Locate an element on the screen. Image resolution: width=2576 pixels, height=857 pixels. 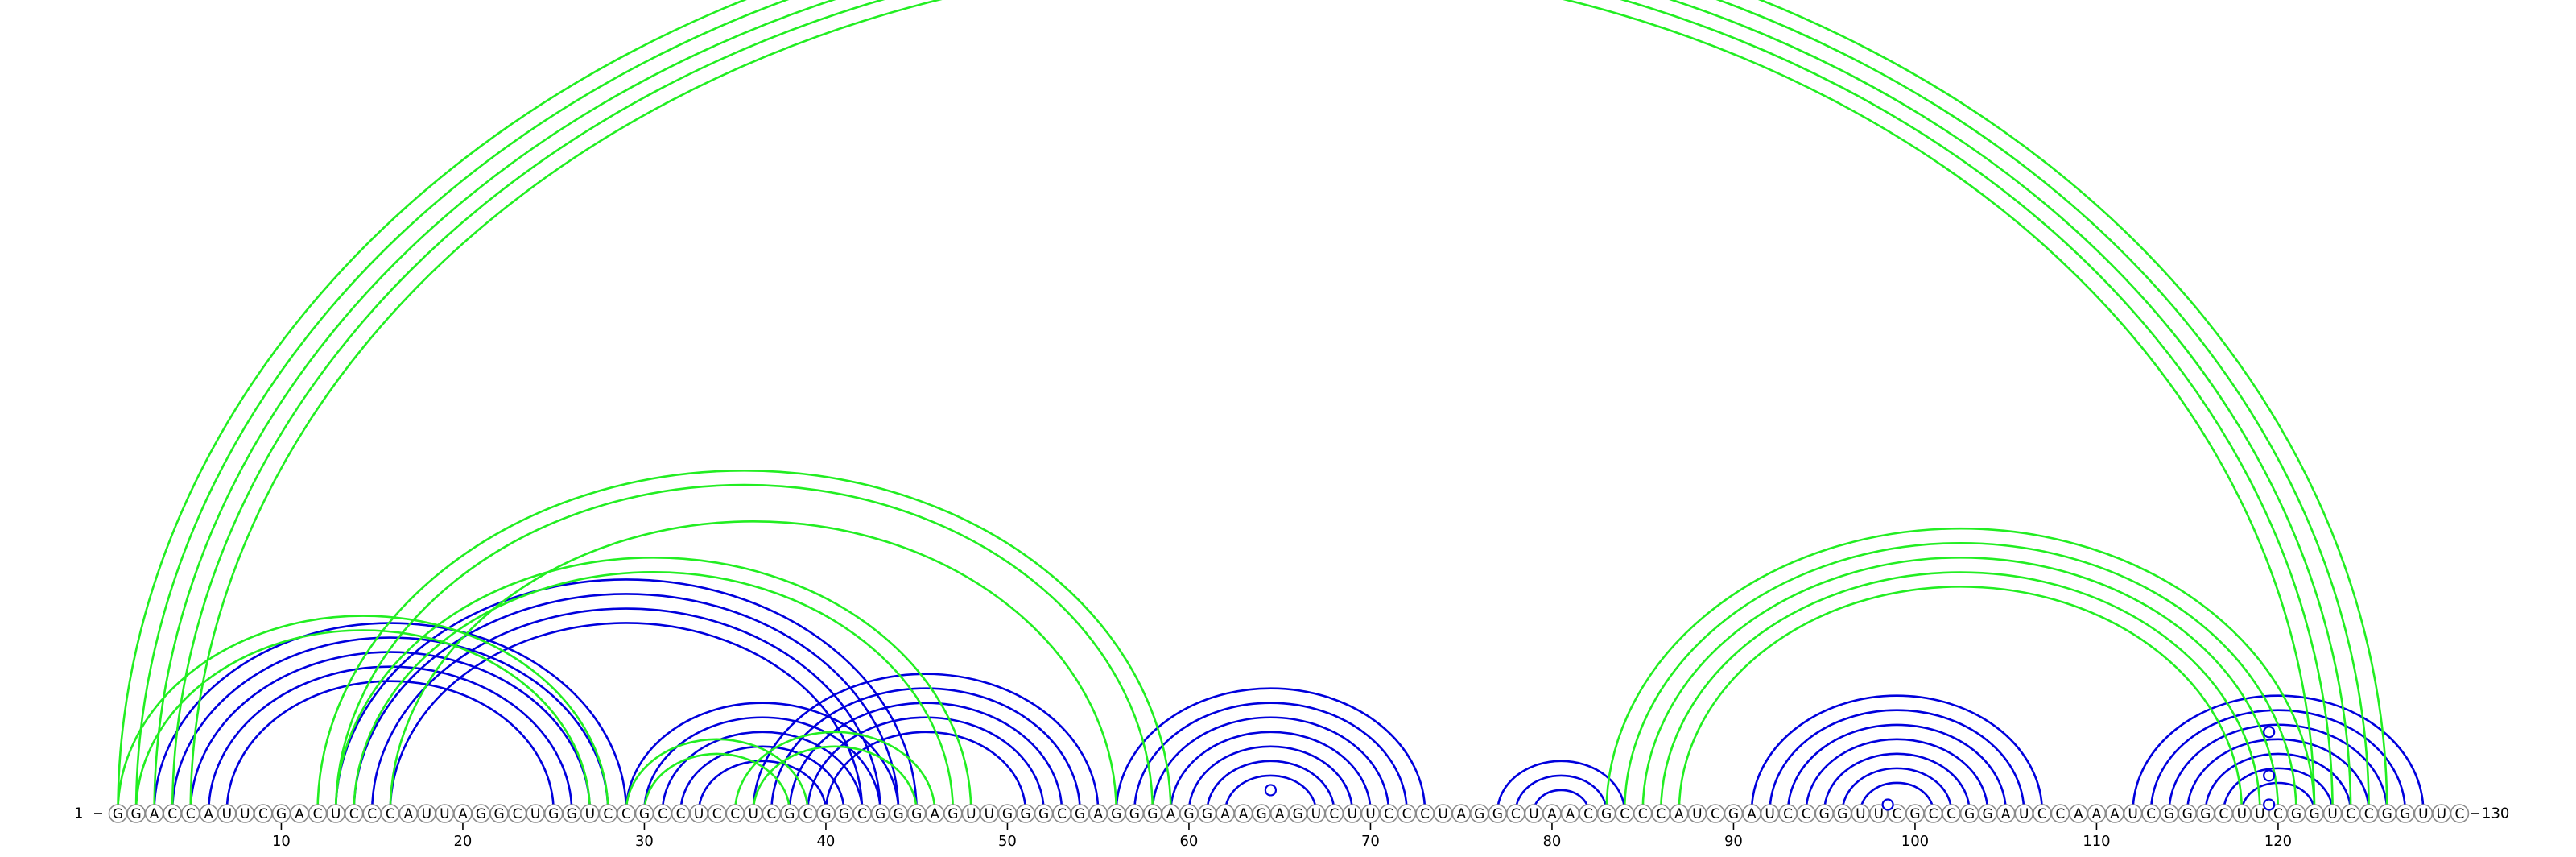
tick-label: 10 is located at coordinates (281, 841).